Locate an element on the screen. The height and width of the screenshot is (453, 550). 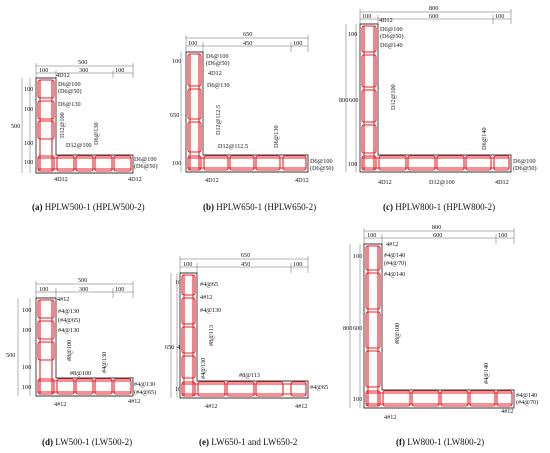
label-c-9: D12@100 is located at coordinates (442, 182).